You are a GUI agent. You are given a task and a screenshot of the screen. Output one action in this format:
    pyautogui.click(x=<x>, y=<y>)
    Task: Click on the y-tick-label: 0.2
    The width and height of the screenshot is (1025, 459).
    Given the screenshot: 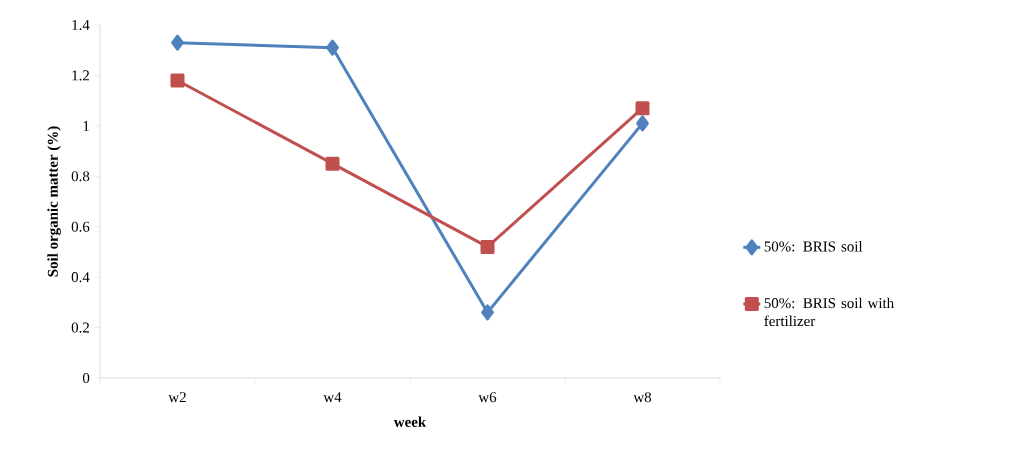 What is the action you would take?
    pyautogui.click(x=80, y=327)
    